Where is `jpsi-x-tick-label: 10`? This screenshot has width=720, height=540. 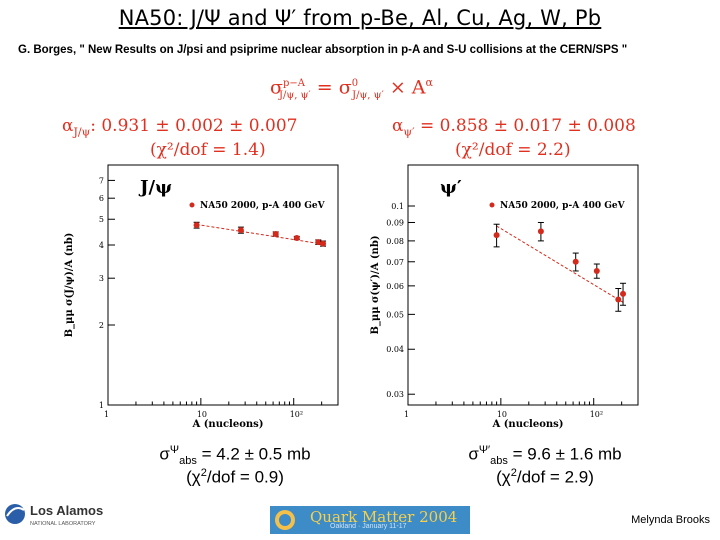
jpsi-x-tick-label: 10 is located at coordinates (202, 414).